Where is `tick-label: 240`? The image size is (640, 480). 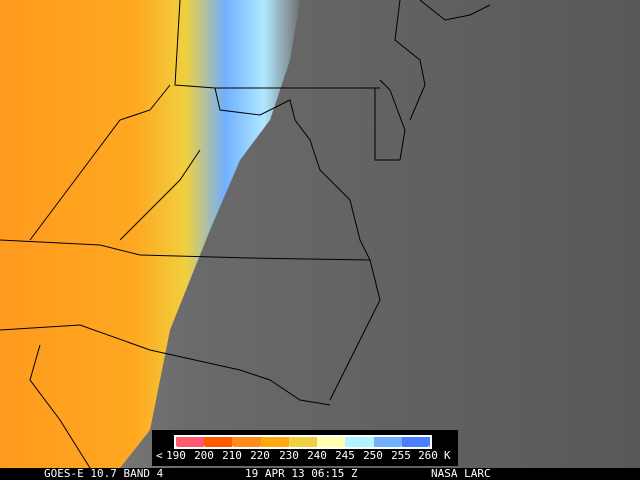 tick-label: 240 is located at coordinates (317, 454).